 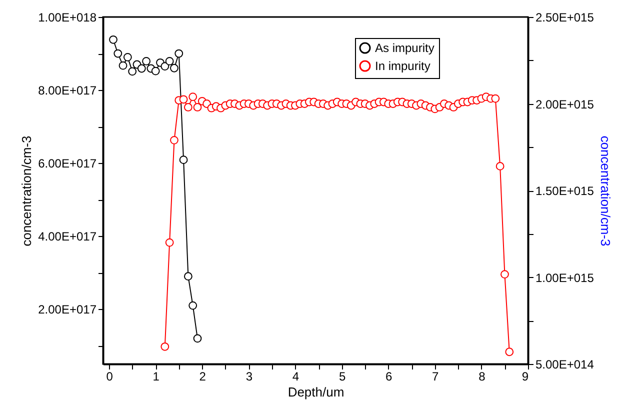 What do you see at coordinates (436, 377) in the screenshot?
I see `x-tick-label: 7` at bounding box center [436, 377].